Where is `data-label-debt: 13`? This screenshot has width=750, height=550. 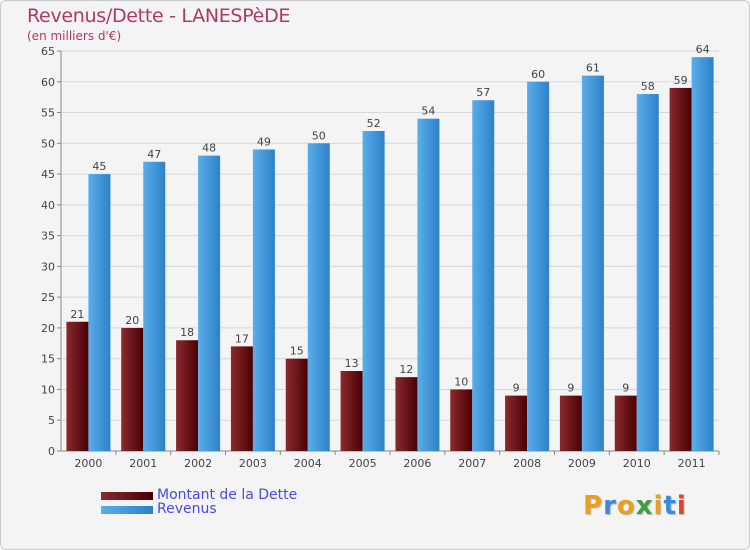 data-label-debt: 13 is located at coordinates (352, 363).